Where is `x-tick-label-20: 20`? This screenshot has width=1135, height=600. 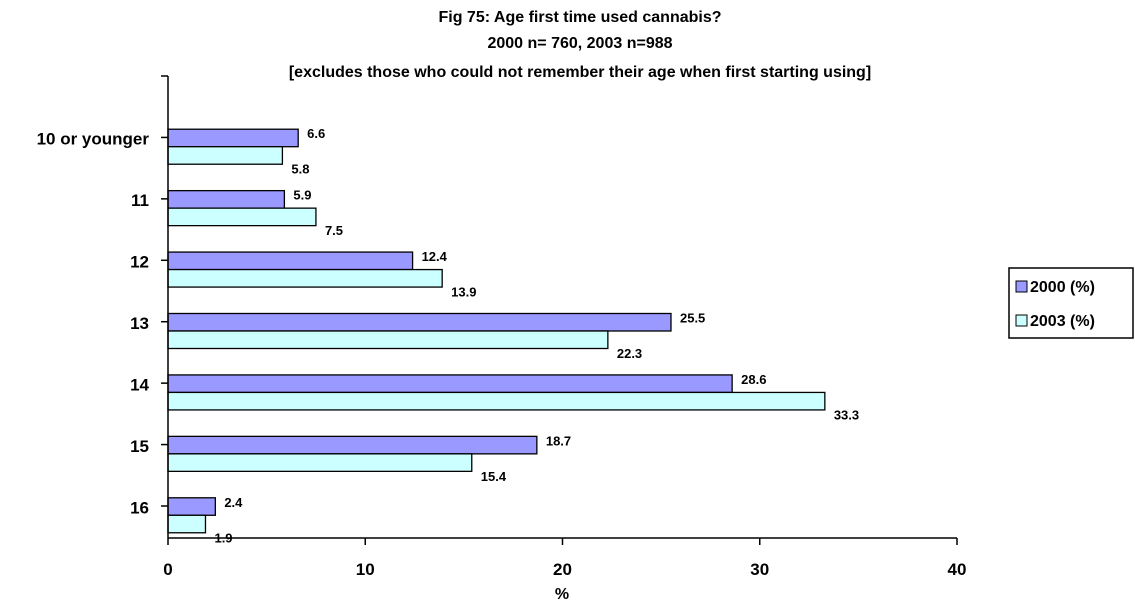 x-tick-label-20: 20 is located at coordinates (562, 569).